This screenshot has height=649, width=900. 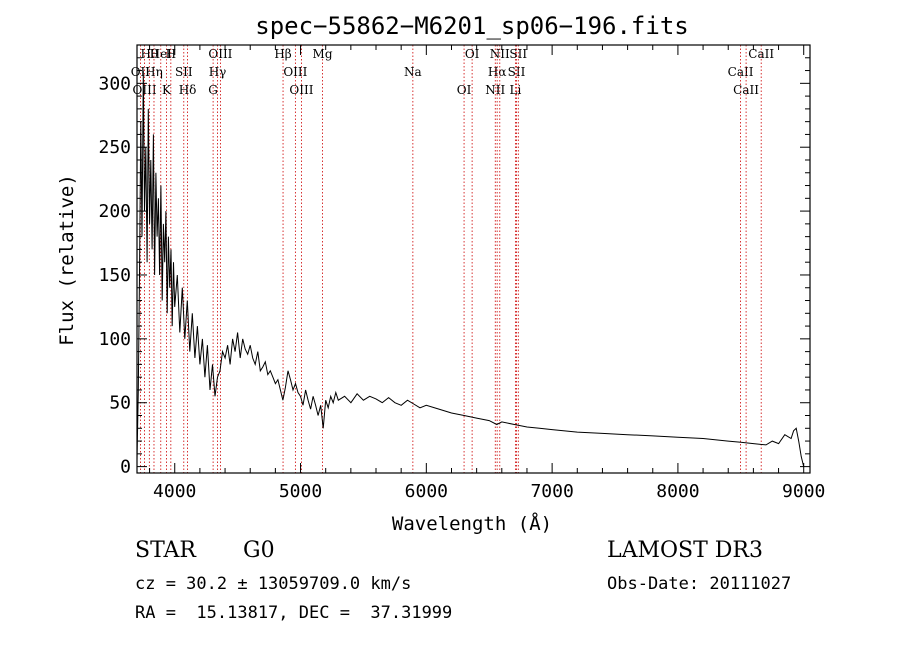 What do you see at coordinates (300, 491) in the screenshot?
I see `x-tick-label: 5000` at bounding box center [300, 491].